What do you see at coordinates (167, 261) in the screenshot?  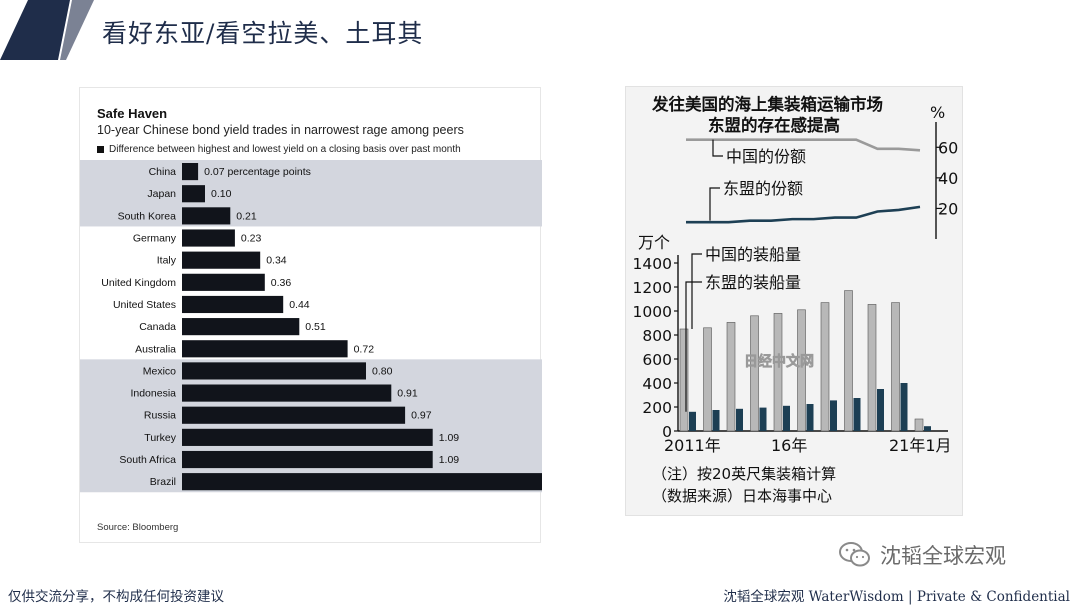 I see `category-label: Italy` at bounding box center [167, 261].